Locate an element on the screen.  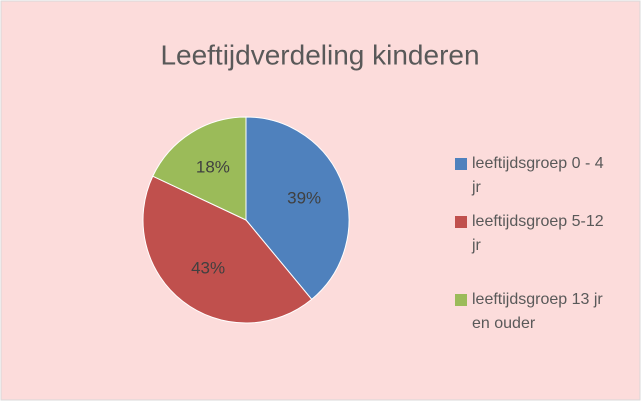
legend-label: leeftijdsgroep 13 jr en ouder is located at coordinates (537, 311).